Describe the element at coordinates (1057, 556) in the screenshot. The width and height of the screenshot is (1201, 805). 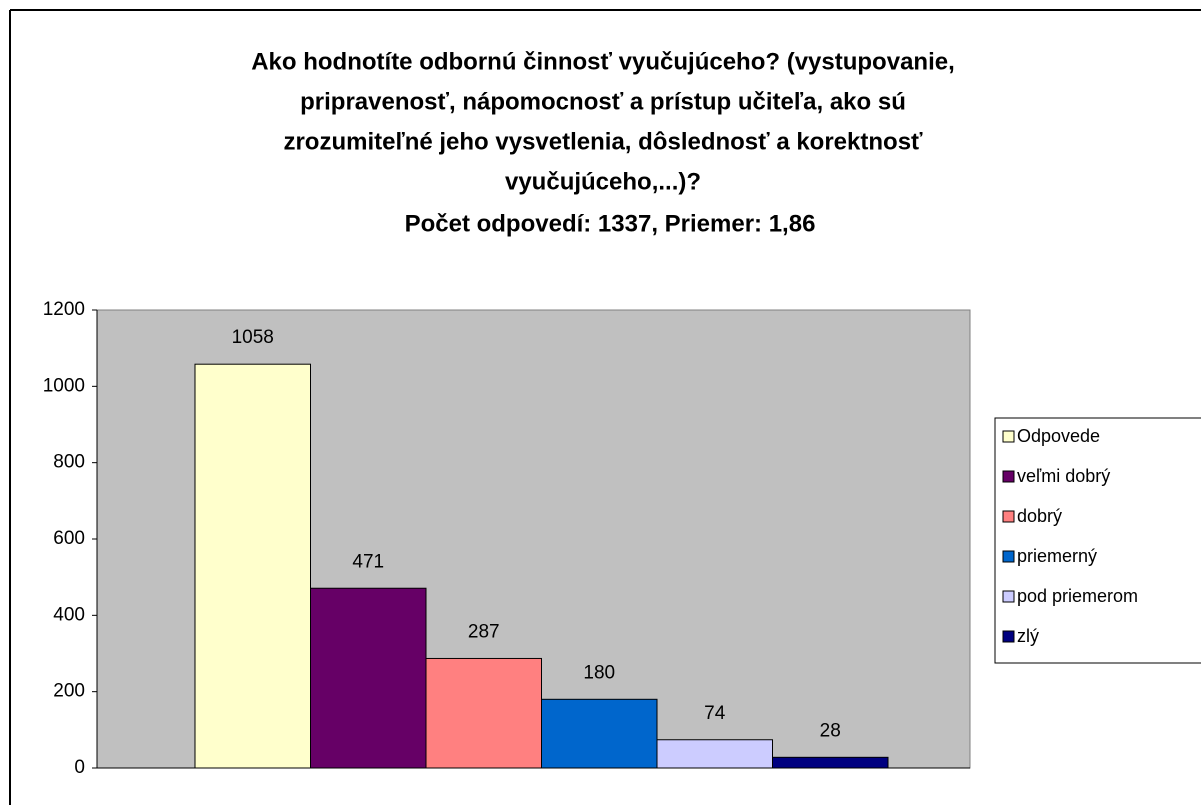
I see `legend-label: priemerný` at that location.